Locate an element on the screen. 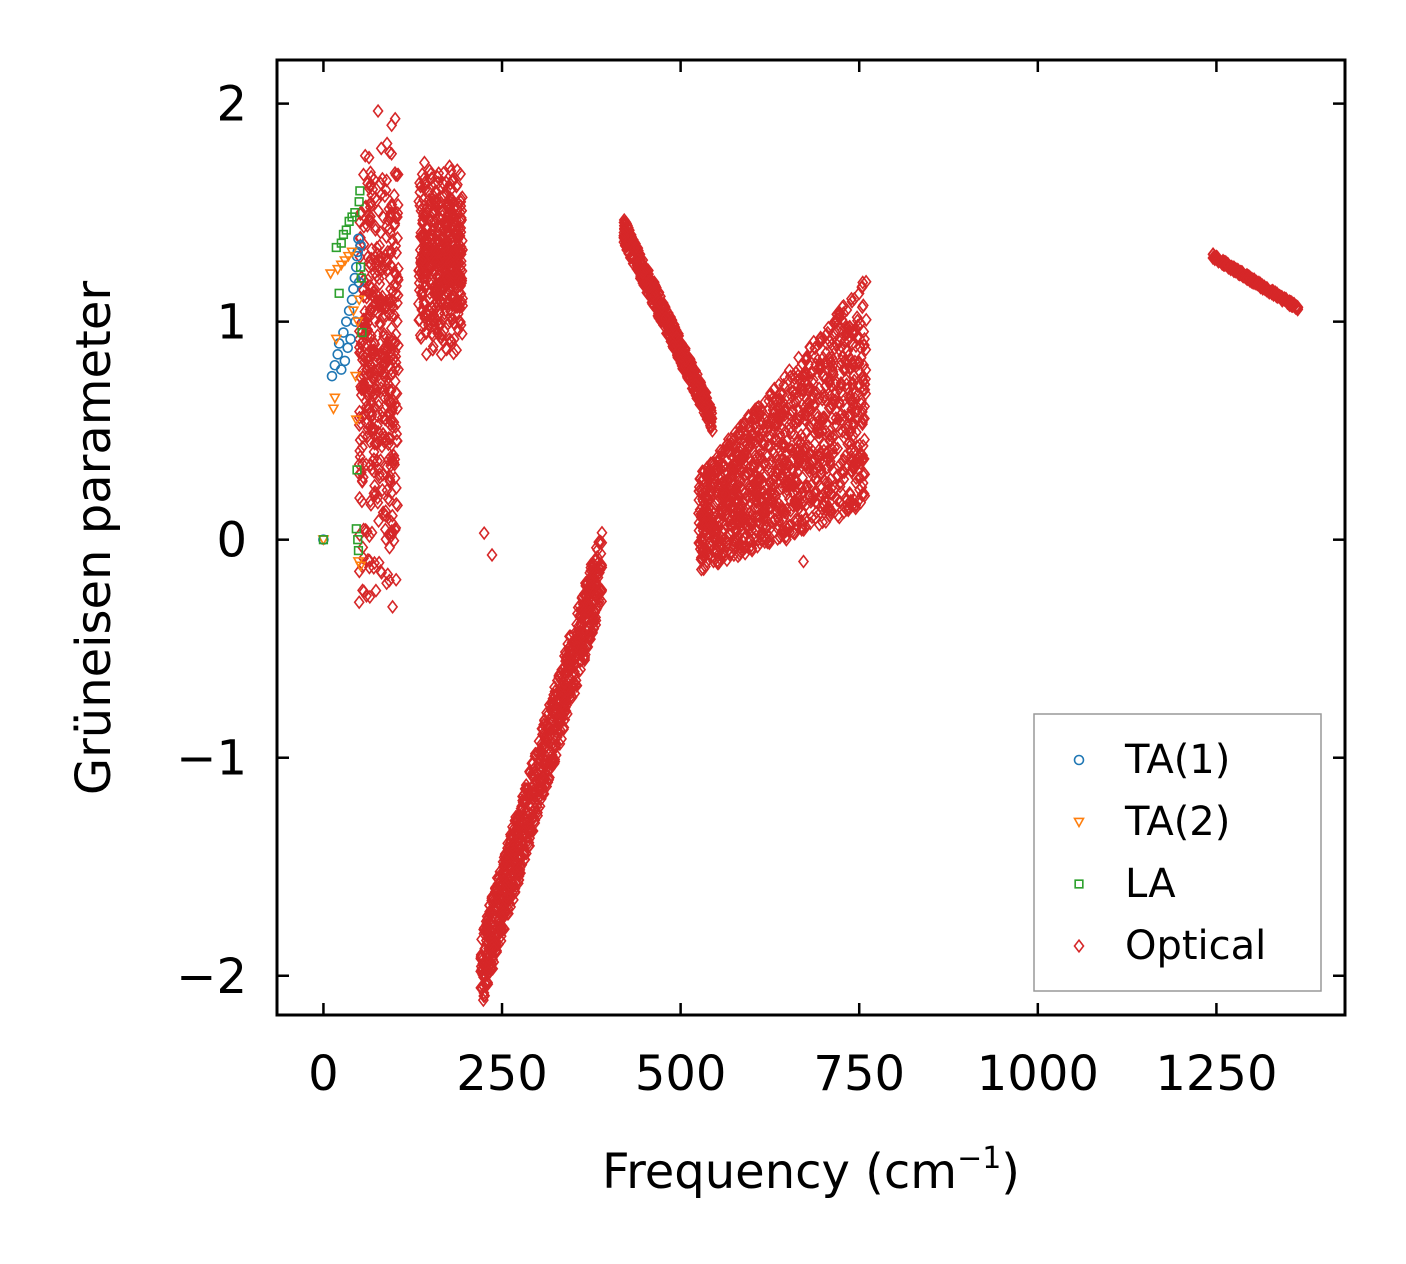  y-tick-label: 2 is located at coordinates (231, 105).